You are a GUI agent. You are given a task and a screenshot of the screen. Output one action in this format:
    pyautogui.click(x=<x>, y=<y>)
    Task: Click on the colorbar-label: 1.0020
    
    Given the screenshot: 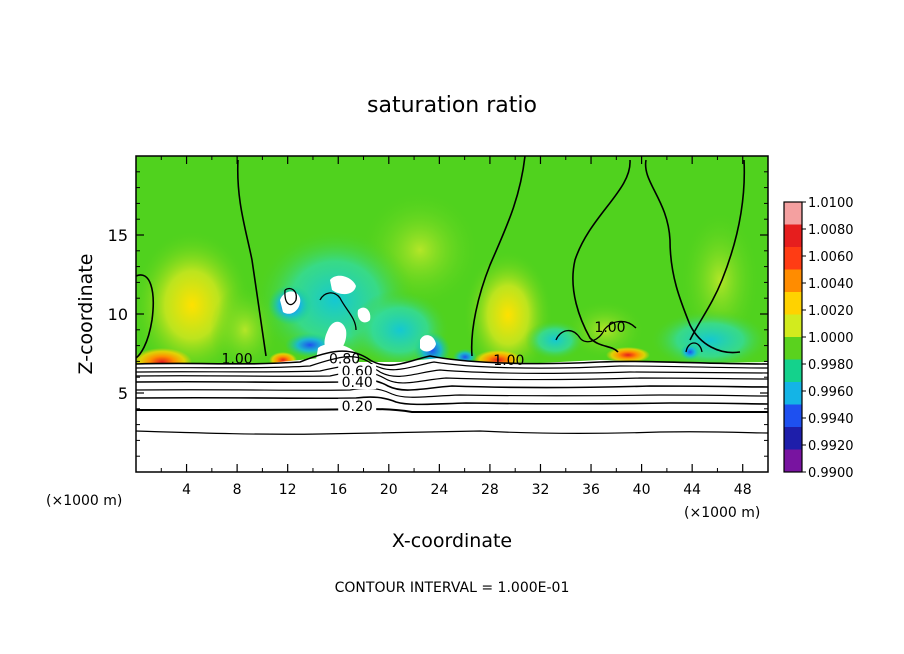 What is the action you would take?
    pyautogui.click(x=831, y=311)
    